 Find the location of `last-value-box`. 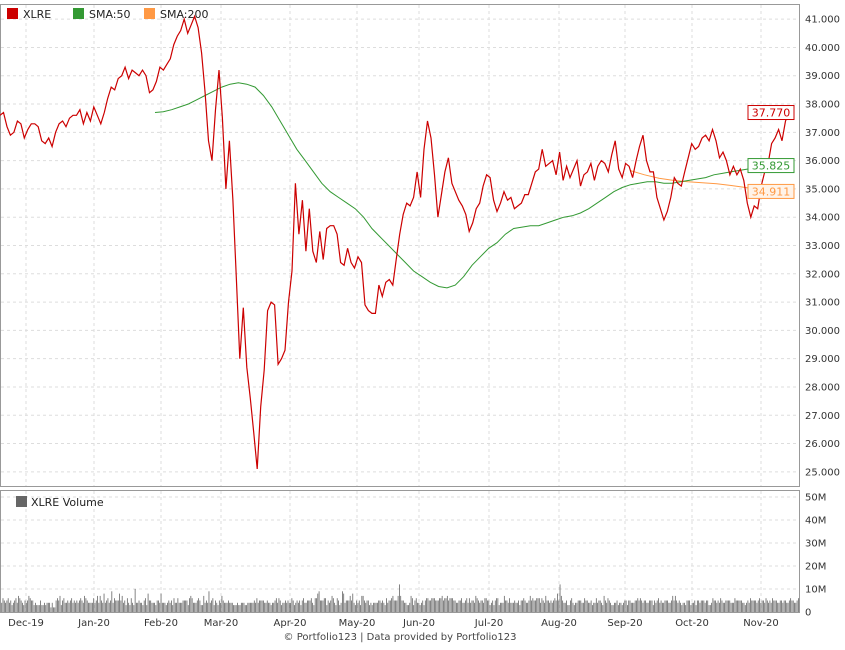

last-value-box is located at coordinates (771, 113).